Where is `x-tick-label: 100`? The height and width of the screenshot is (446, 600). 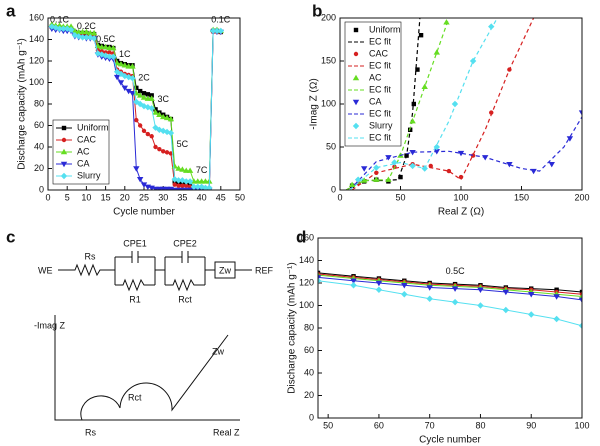
x-tick-label: 100 is located at coordinates (460, 197).